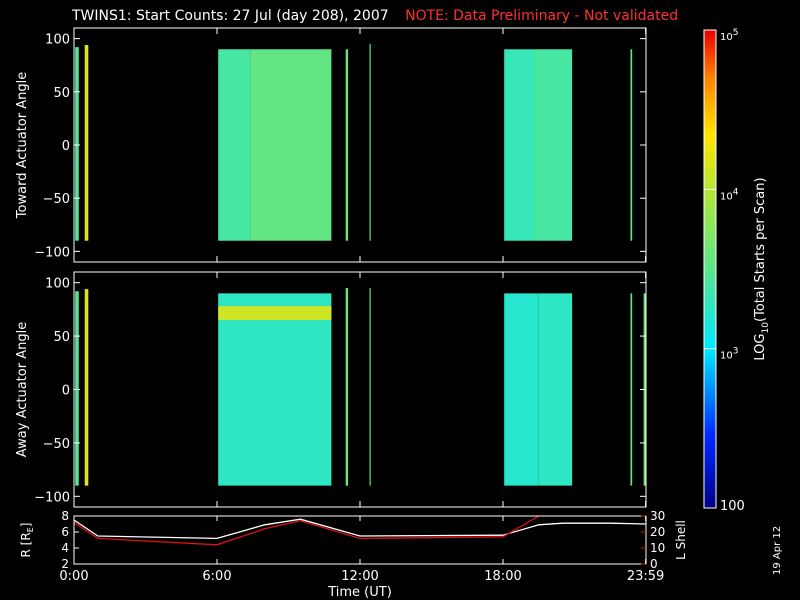 This screenshot has height=600, width=800. Describe the element at coordinates (657, 516) in the screenshot. I see `ephemeris-y2tick-label-0: 30` at that location.